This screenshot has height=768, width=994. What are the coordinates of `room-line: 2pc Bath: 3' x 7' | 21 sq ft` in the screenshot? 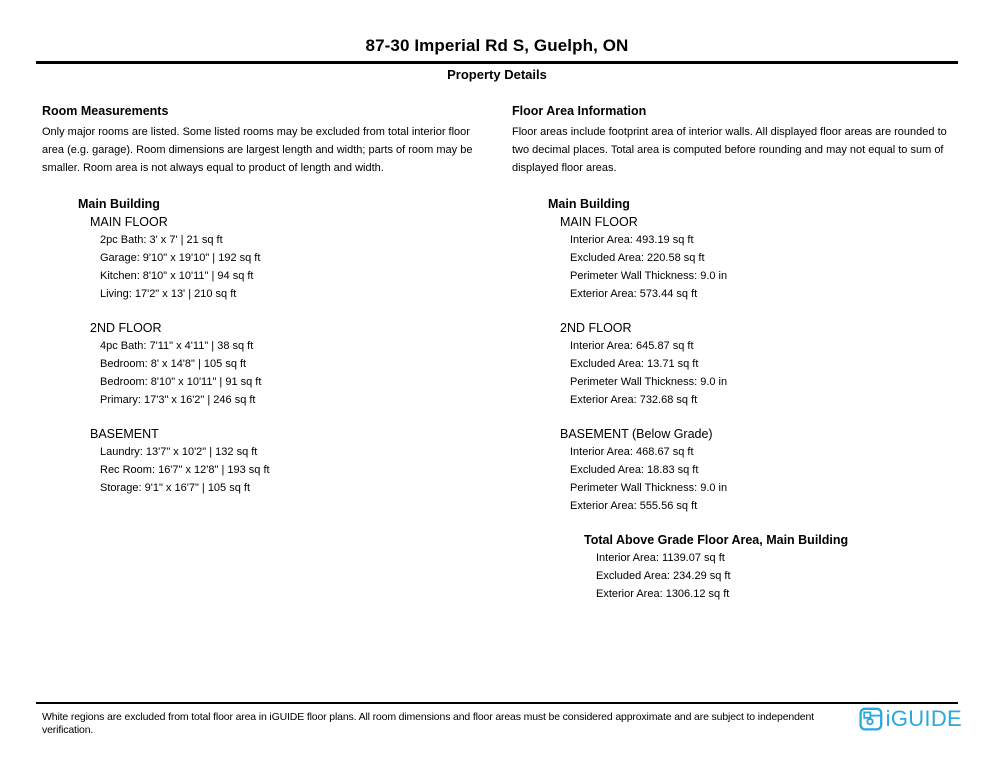 It's located at (161, 240).